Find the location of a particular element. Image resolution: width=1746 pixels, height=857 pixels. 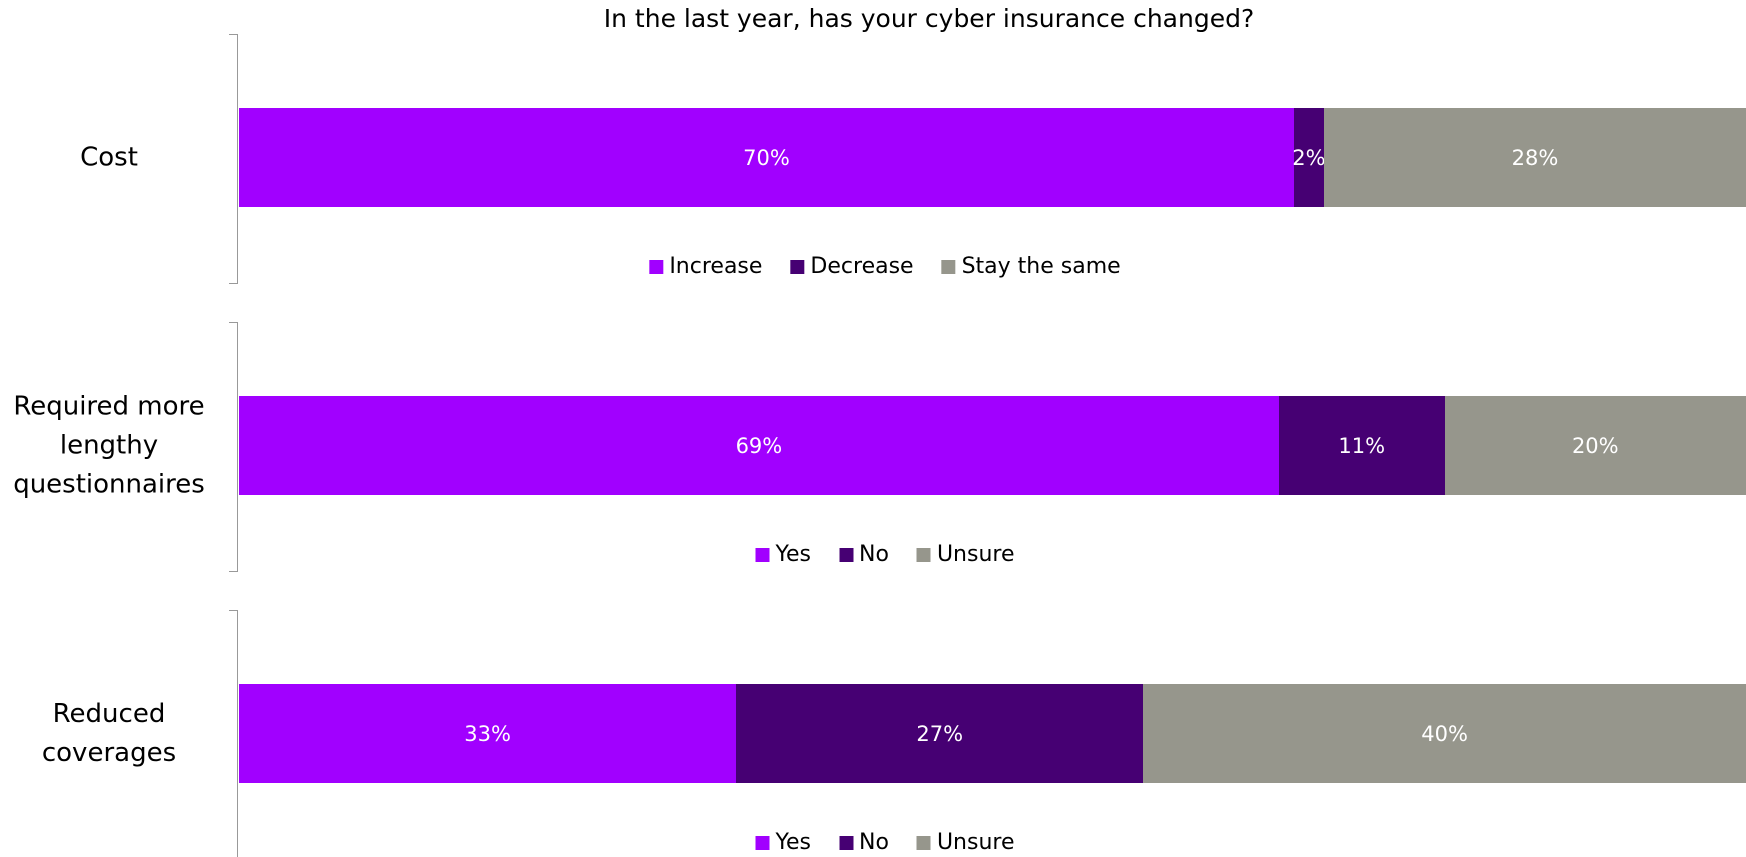

legend-label: Stay the same is located at coordinates (1041, 266).